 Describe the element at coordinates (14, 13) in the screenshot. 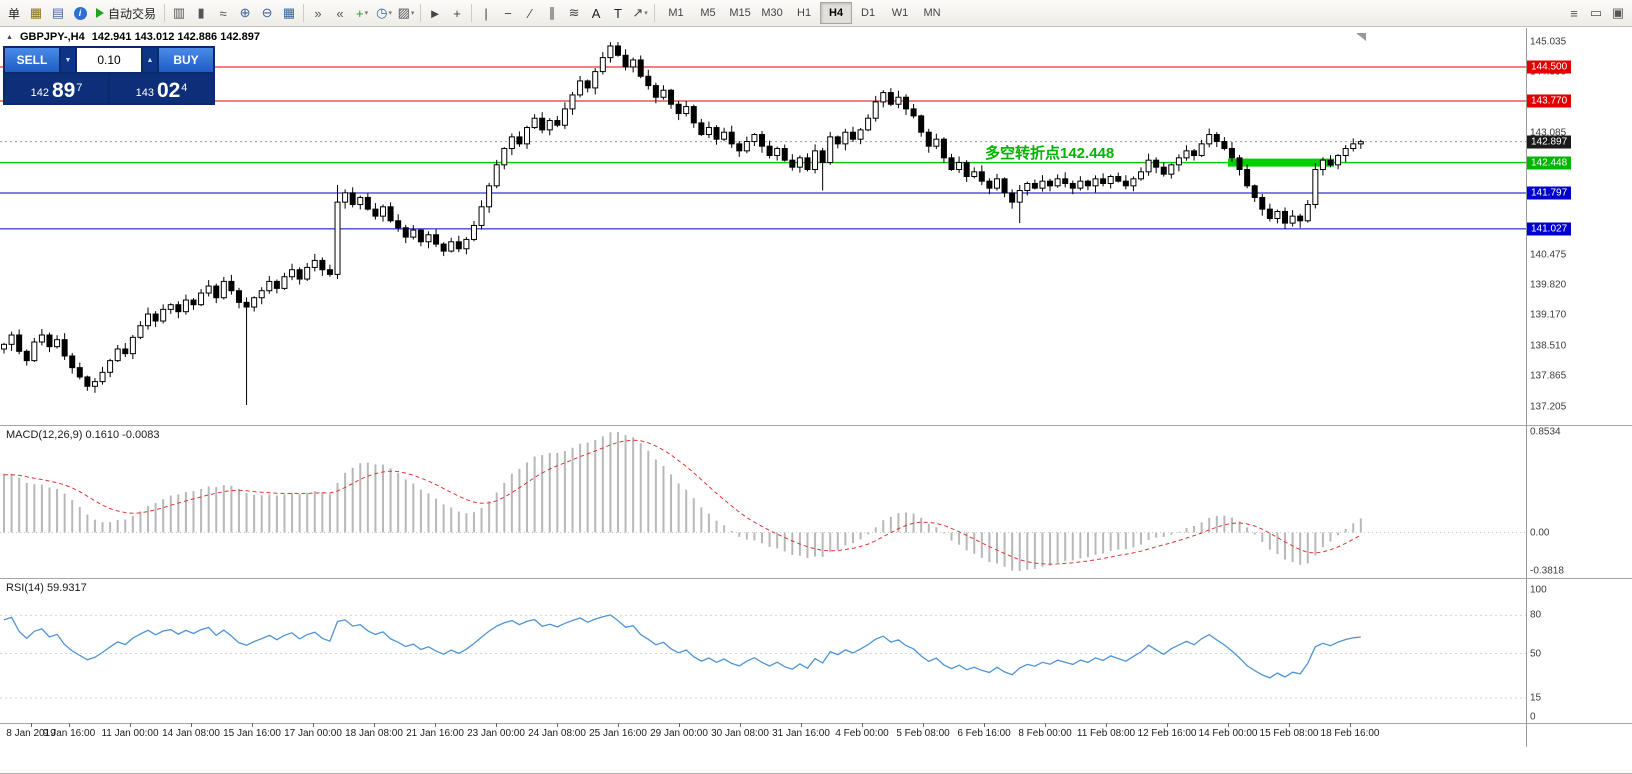

I see `new-order-button: 单` at that location.